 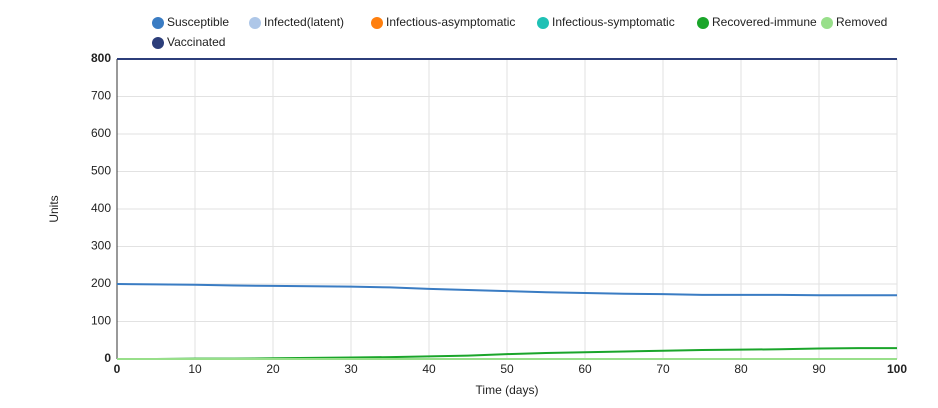 I want to click on legend-label: Recovered-immune, so click(x=764, y=22).